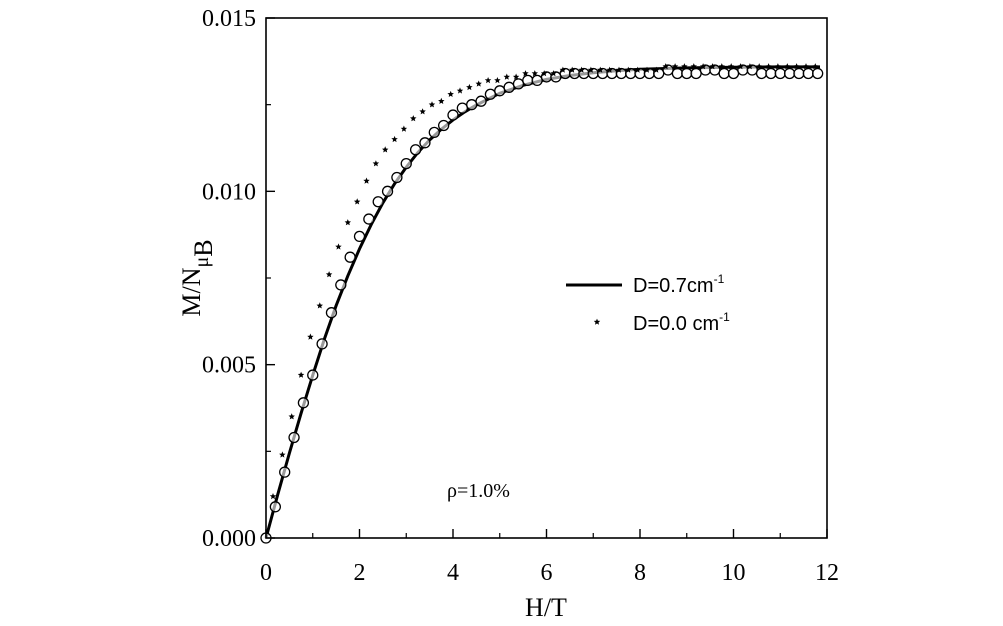 This screenshot has width=1003, height=626. Describe the element at coordinates (679, 284) in the screenshot. I see `legend-label-fit: D=0.7cm-1` at that location.